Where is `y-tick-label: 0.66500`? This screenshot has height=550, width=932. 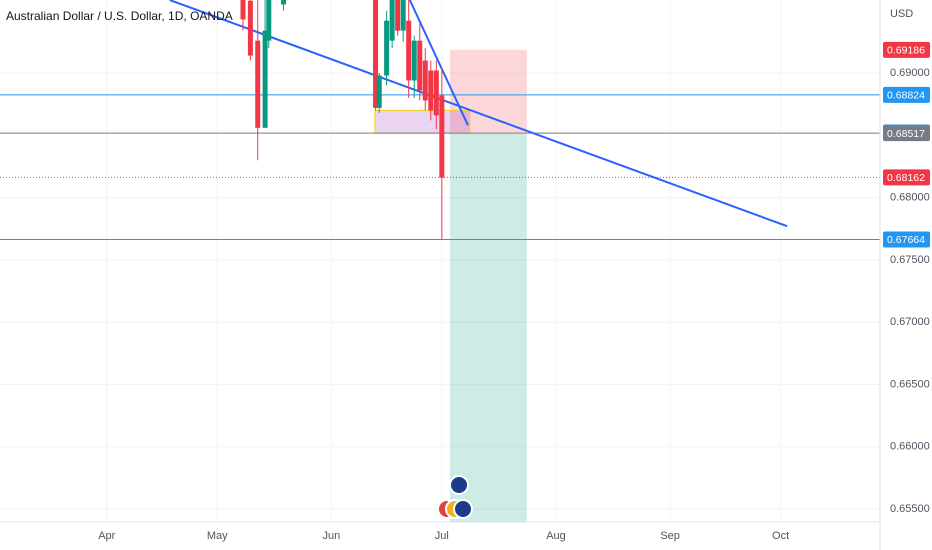 y-tick-label: 0.66500 is located at coordinates (910, 384).